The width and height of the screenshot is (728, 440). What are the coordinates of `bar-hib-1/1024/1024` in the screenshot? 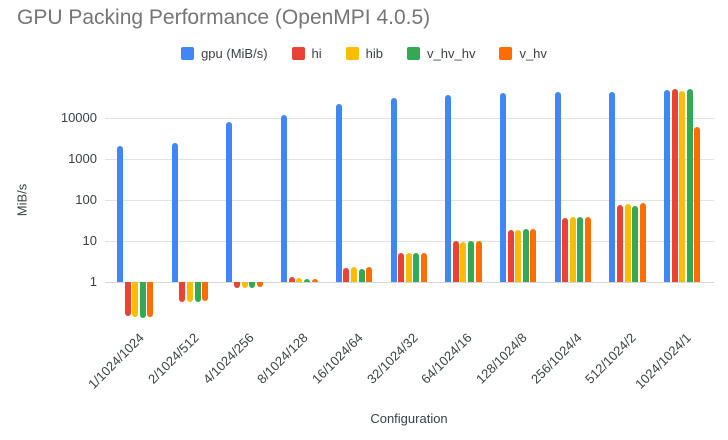 It's located at (135, 299).